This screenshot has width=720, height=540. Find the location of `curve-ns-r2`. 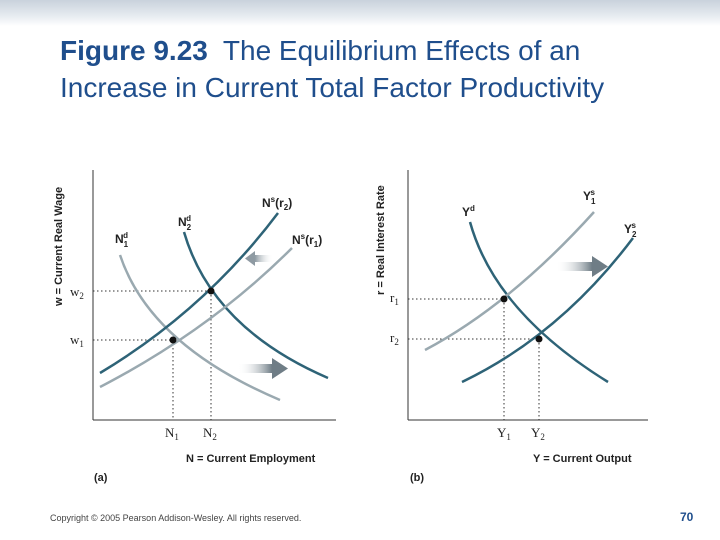

curve-ns-r2 is located at coordinates (189, 293).